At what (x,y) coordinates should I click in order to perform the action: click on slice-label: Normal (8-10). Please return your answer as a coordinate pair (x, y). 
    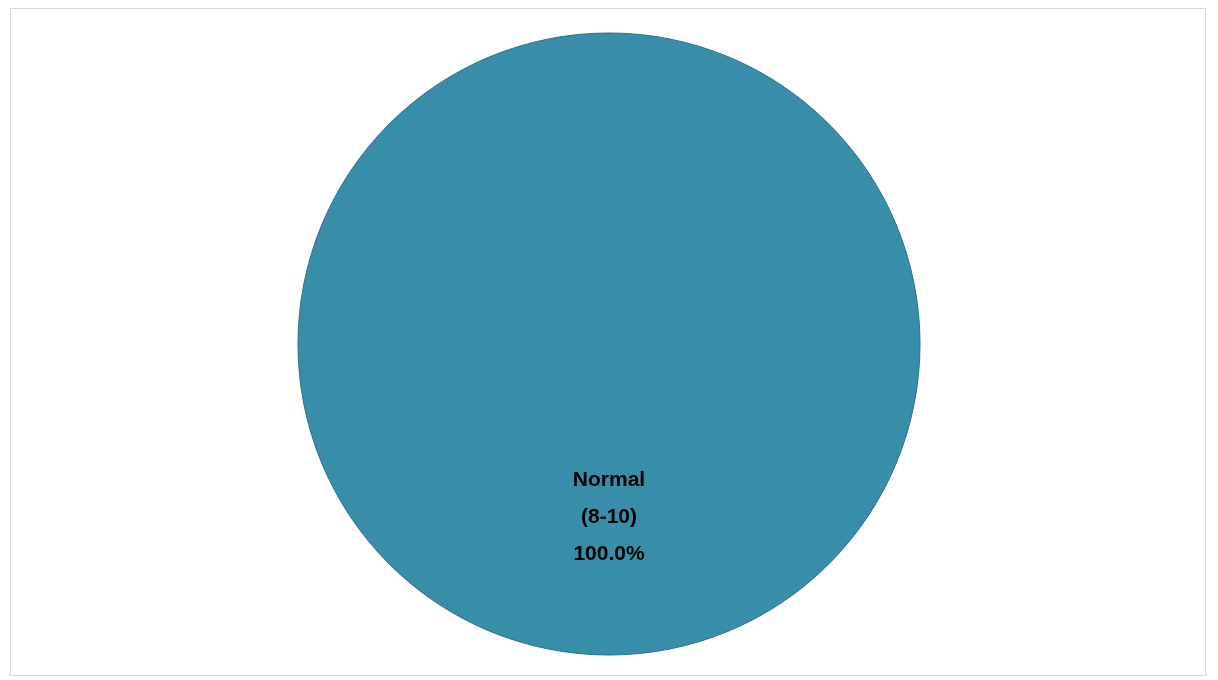
    Looking at the image, I should click on (609, 497).